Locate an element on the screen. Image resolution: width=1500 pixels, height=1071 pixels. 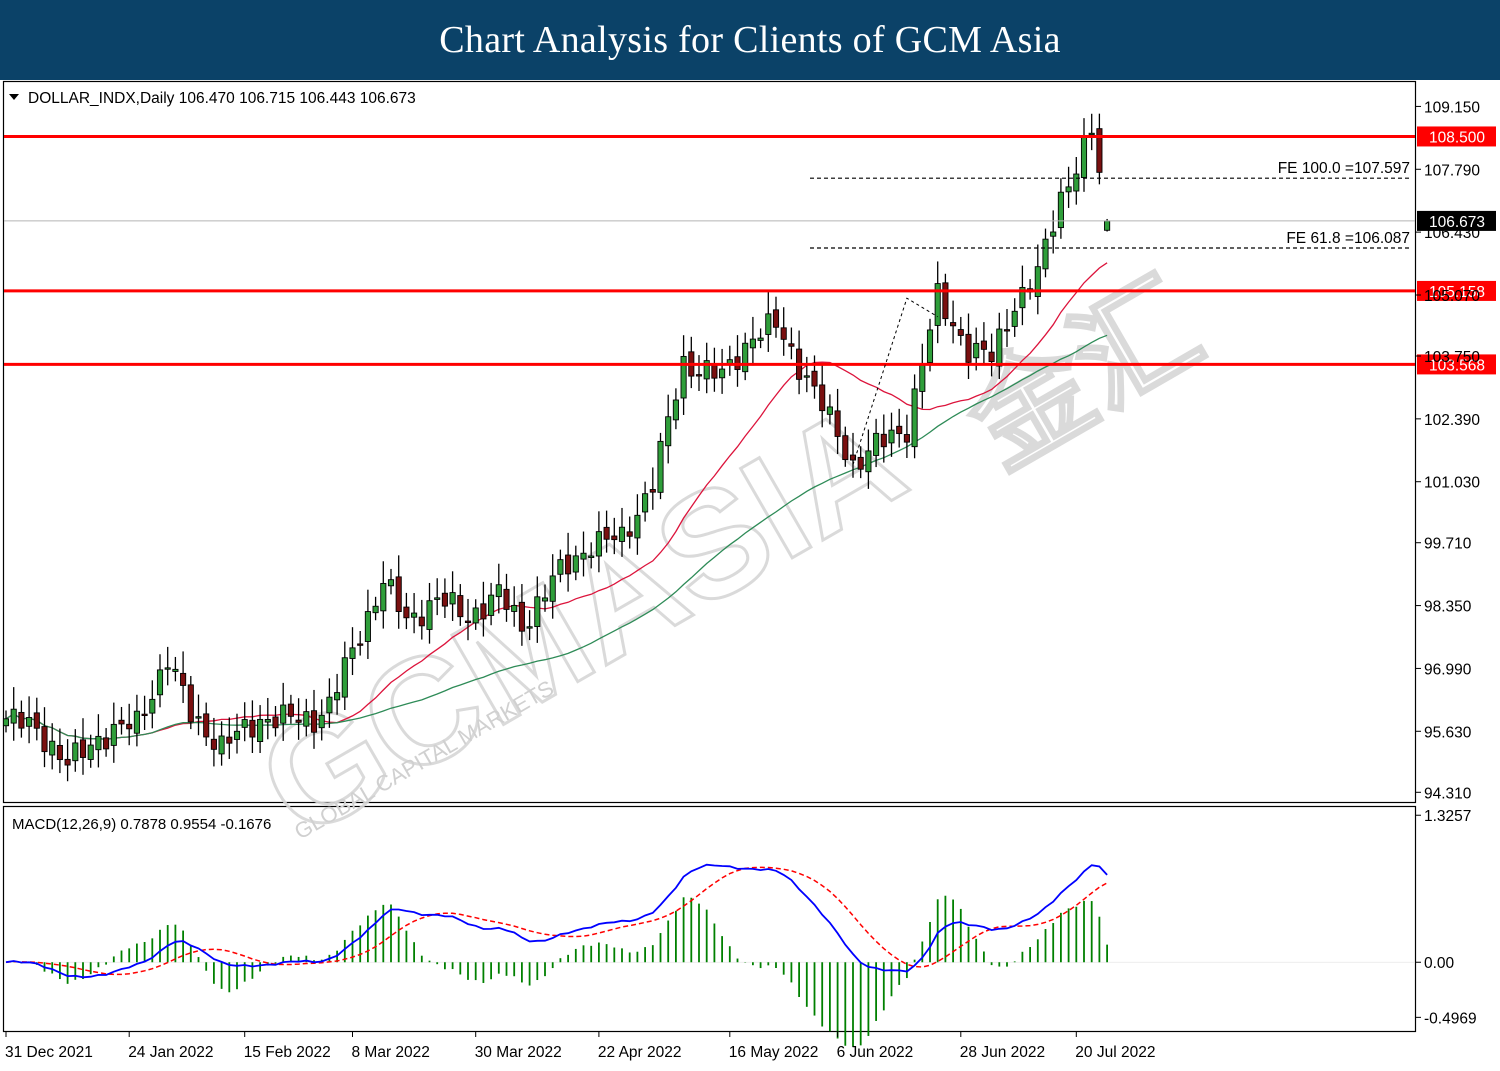
price-tick-label: 94.310 is located at coordinates (1448, 793).